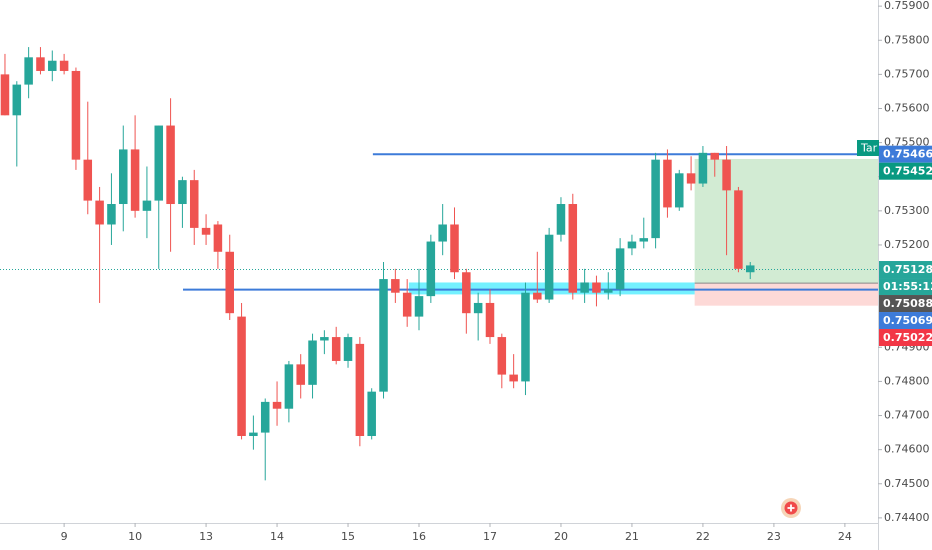 Image resolution: width=932 pixels, height=550 pixels. What do you see at coordinates (206, 536) in the screenshot?
I see `x-tick-label: 13` at bounding box center [206, 536].